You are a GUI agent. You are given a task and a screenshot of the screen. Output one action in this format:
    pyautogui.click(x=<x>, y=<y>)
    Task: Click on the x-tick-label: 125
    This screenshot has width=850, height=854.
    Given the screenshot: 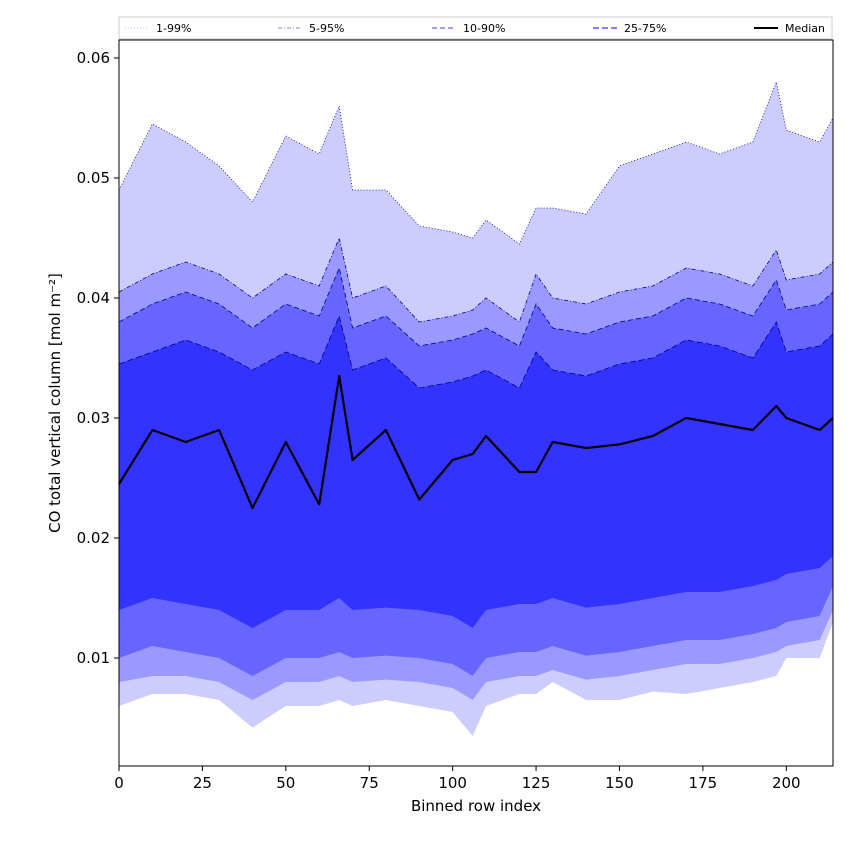 What is the action you would take?
    pyautogui.click(x=536, y=783)
    